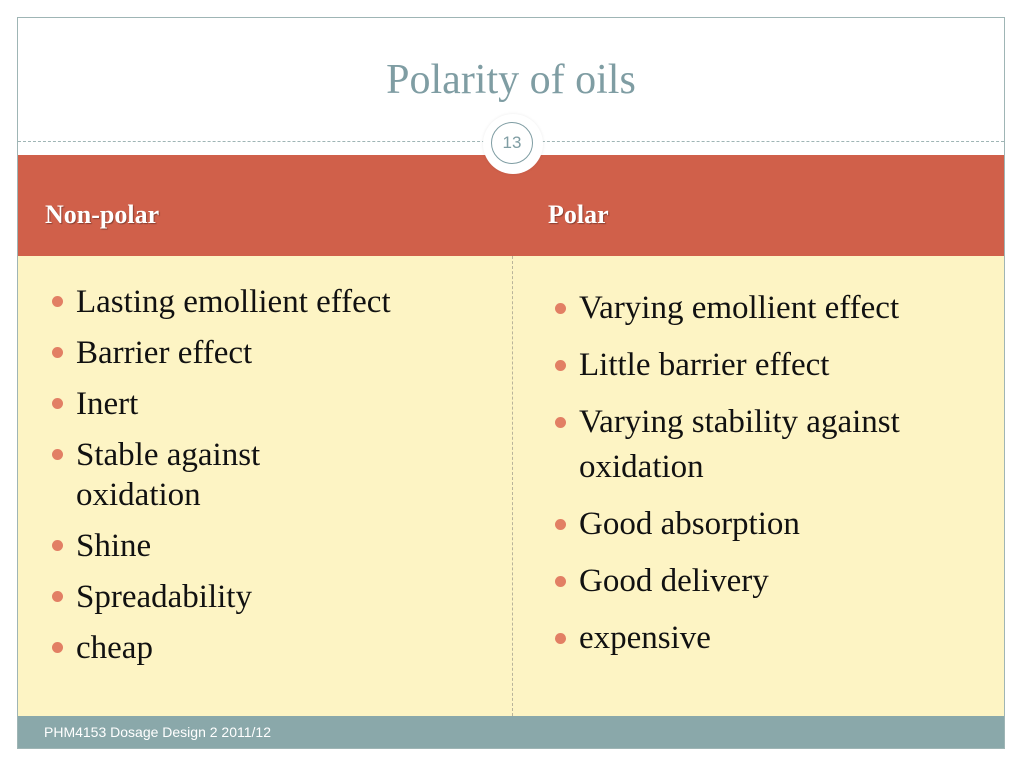  Describe the element at coordinates (164, 597) in the screenshot. I see `list-item-text: Spreadability` at that location.